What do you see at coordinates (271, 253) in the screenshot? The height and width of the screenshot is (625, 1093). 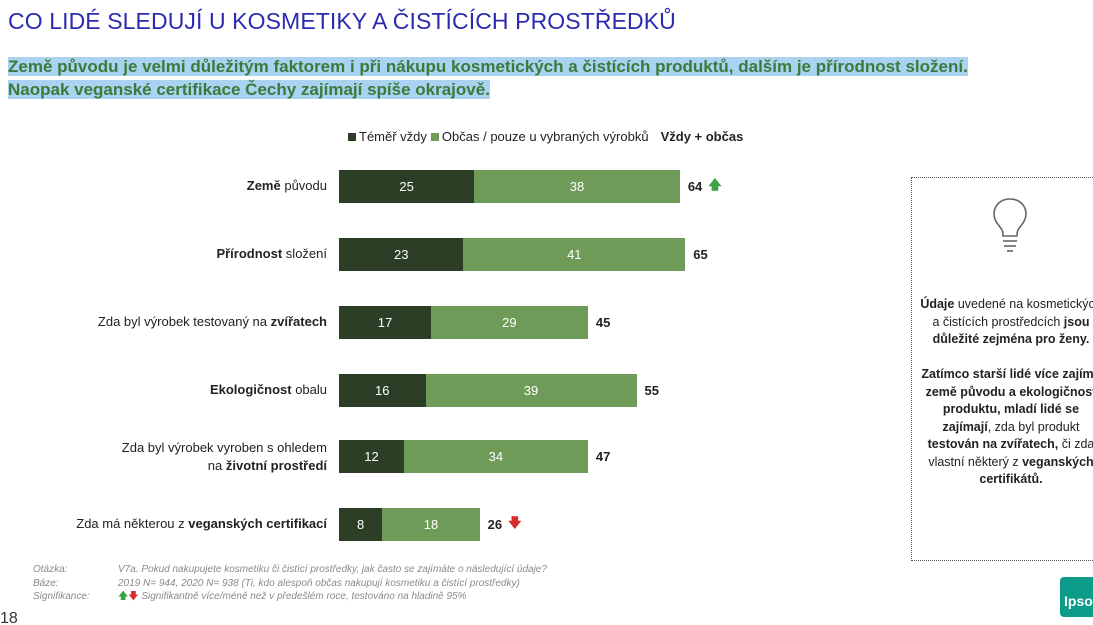 I see `category-label: Přírodnost složení` at bounding box center [271, 253].